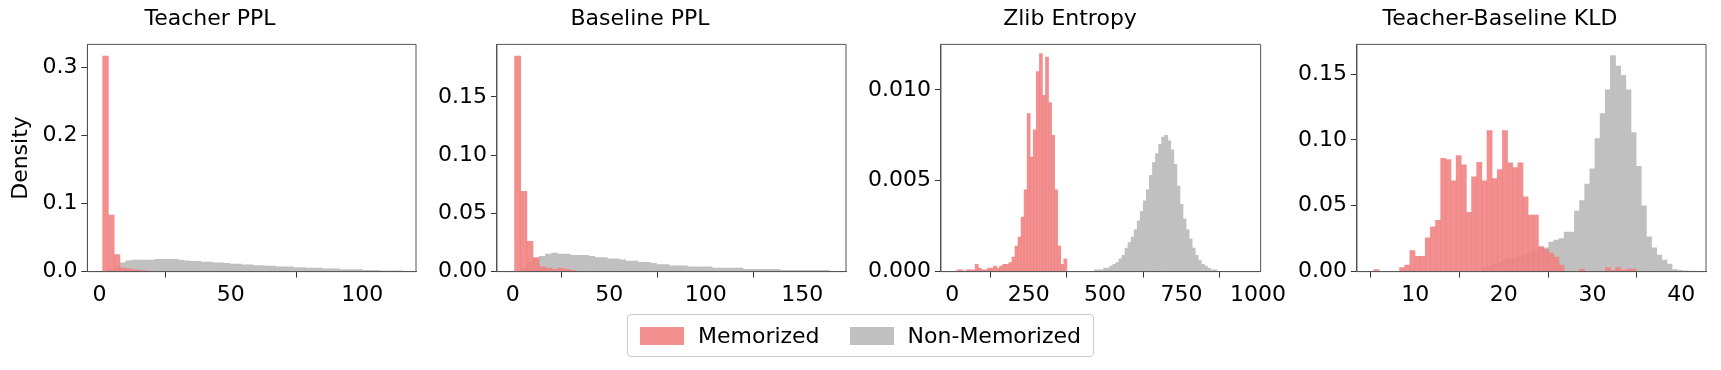 The width and height of the screenshot is (1721, 370). What do you see at coordinates (1070, 17) in the screenshot?
I see `chart-title: Zlib Entropy` at bounding box center [1070, 17].